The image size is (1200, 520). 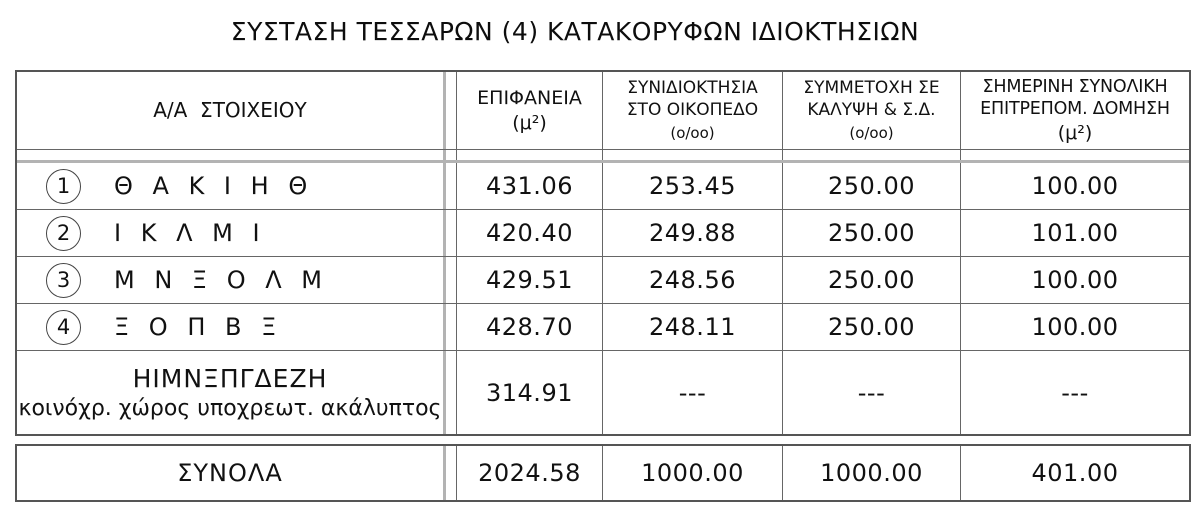 What do you see at coordinates (198, 327) in the screenshot?
I see `row-label: Ξ Ο Π Β Ξ` at bounding box center [198, 327].